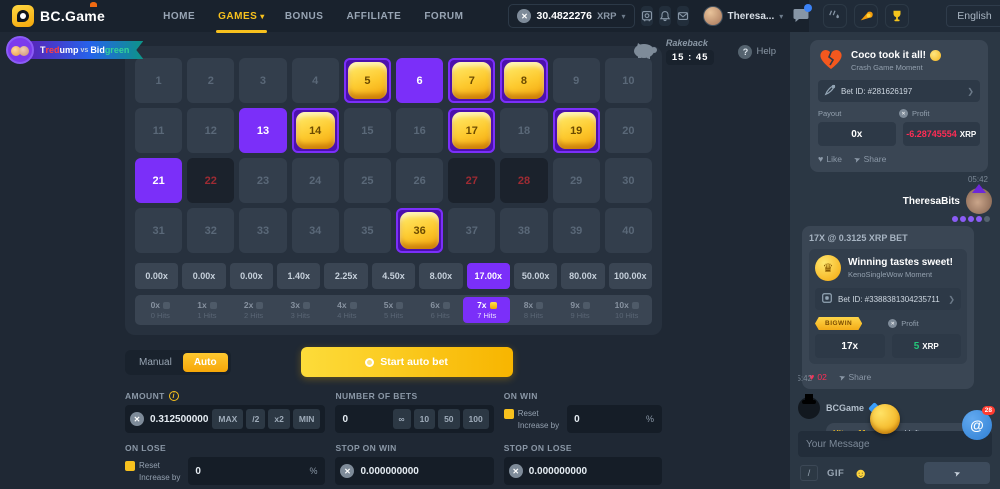  What do you see at coordinates (420, 80) in the screenshot?
I see `keno-tile: 6` at bounding box center [420, 80].